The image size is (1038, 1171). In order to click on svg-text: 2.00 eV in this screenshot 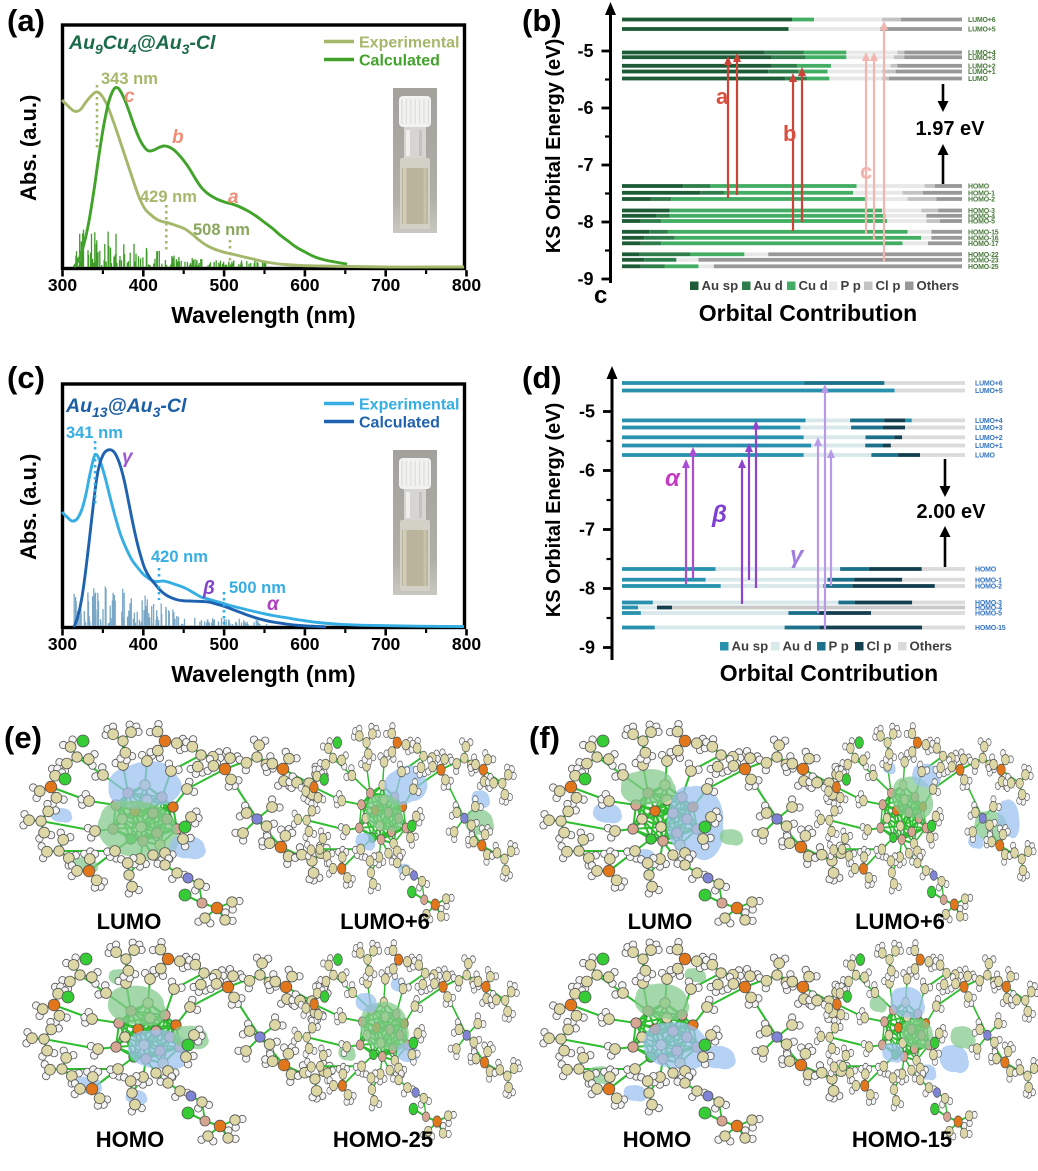, I will do `click(952, 512)`.